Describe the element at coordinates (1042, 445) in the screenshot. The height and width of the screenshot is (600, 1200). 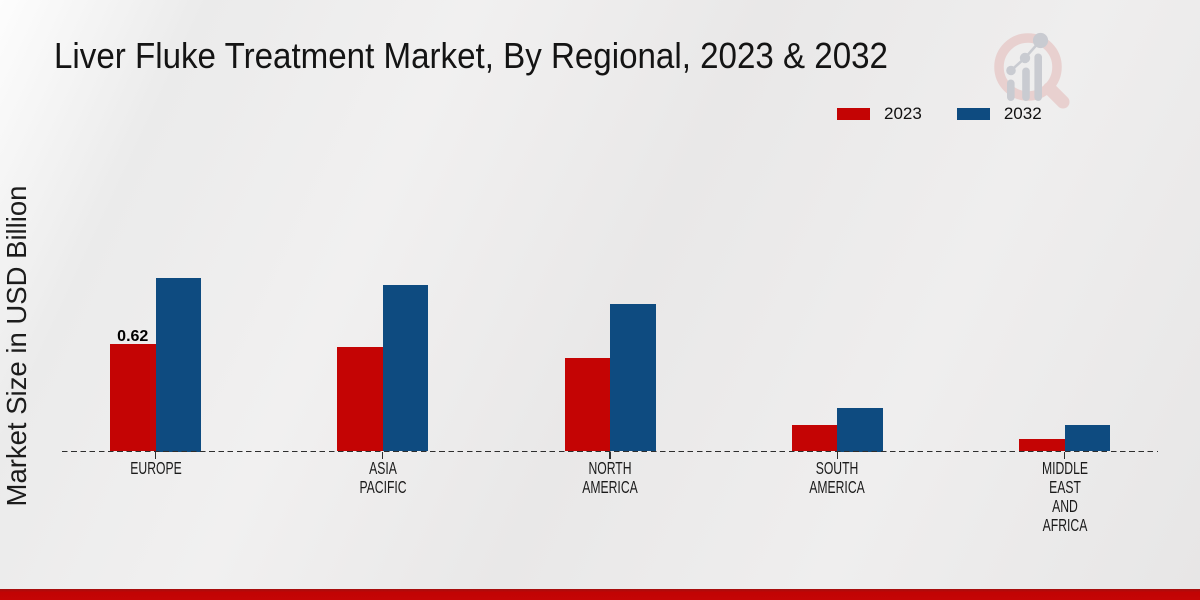
I see `bar-2023-middle-east-and-africa` at that location.